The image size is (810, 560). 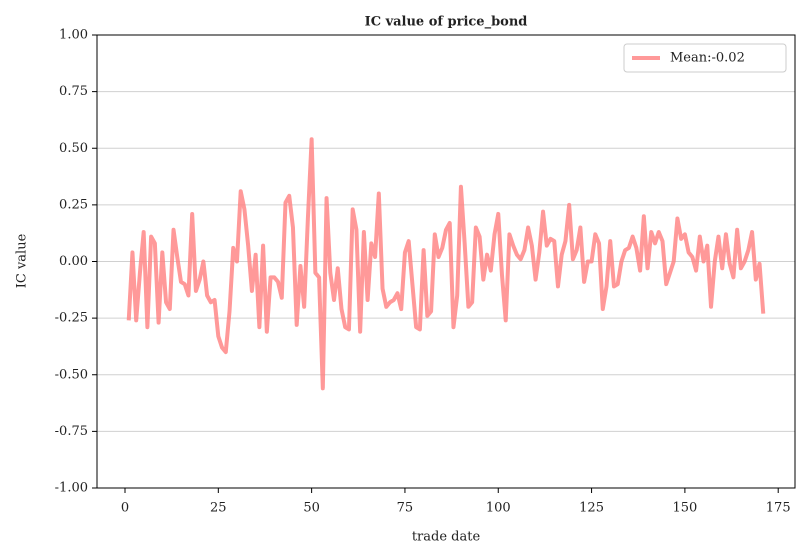 What do you see at coordinates (218, 508) in the screenshot?
I see `x-tick-label: 25` at bounding box center [218, 508].